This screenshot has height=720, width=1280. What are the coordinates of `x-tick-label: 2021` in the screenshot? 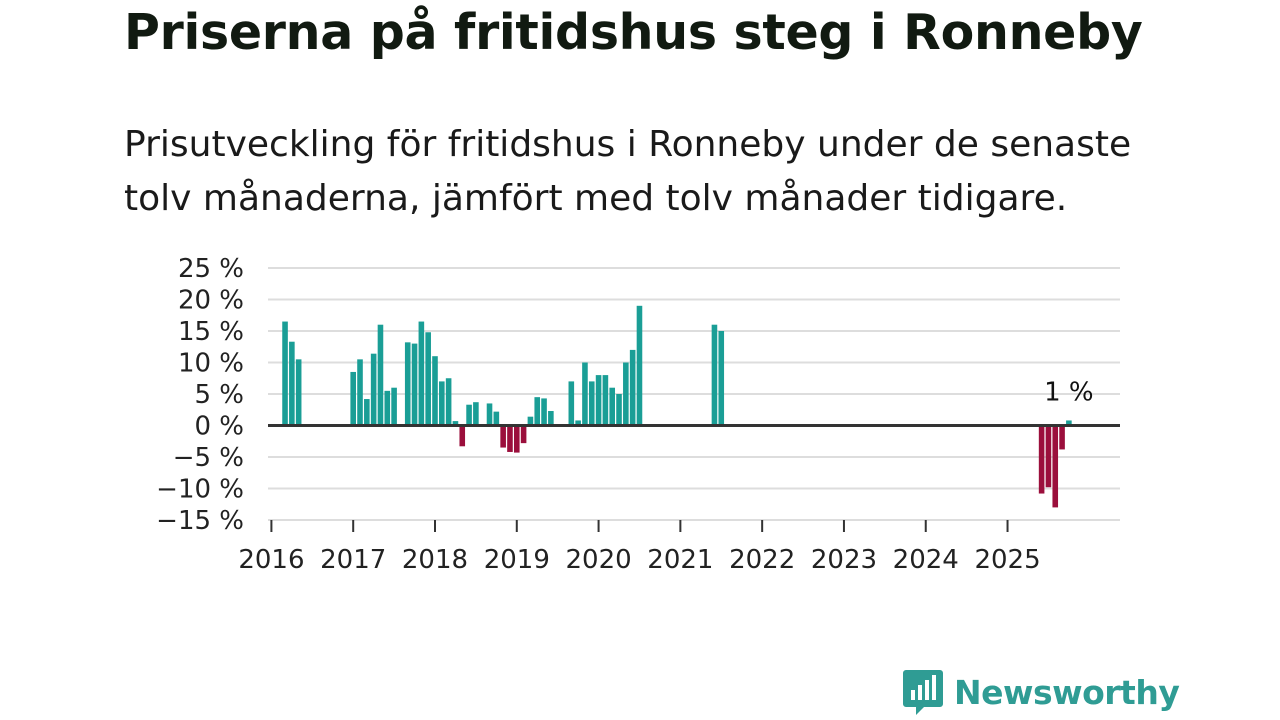 It's located at (680, 560).